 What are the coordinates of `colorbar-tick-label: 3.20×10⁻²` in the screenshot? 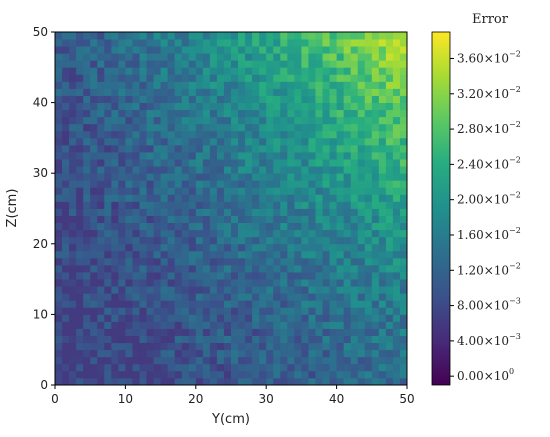 It's located at (489, 93).